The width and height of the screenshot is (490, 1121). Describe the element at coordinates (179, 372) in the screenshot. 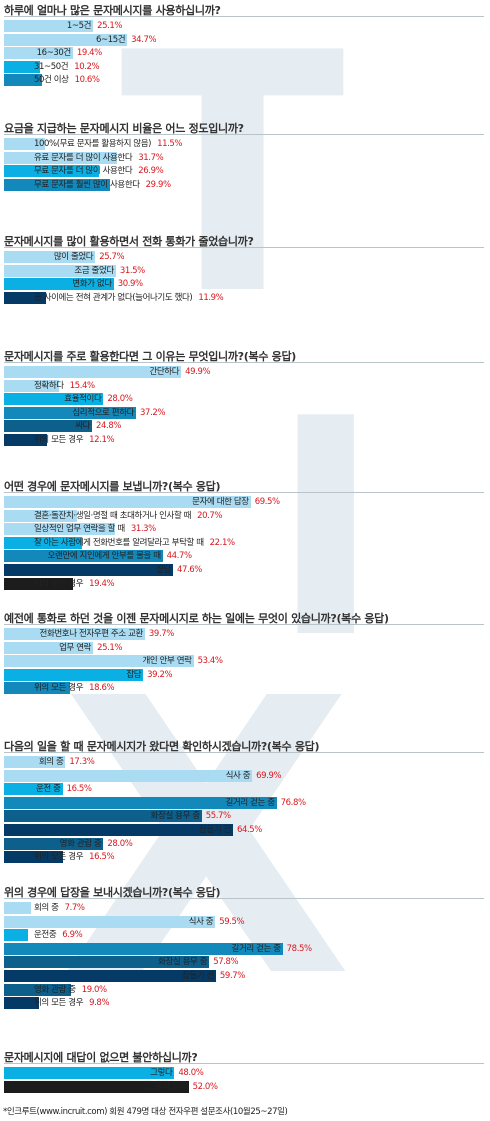

I see `bar-label: 간단하다 49.9%` at that location.